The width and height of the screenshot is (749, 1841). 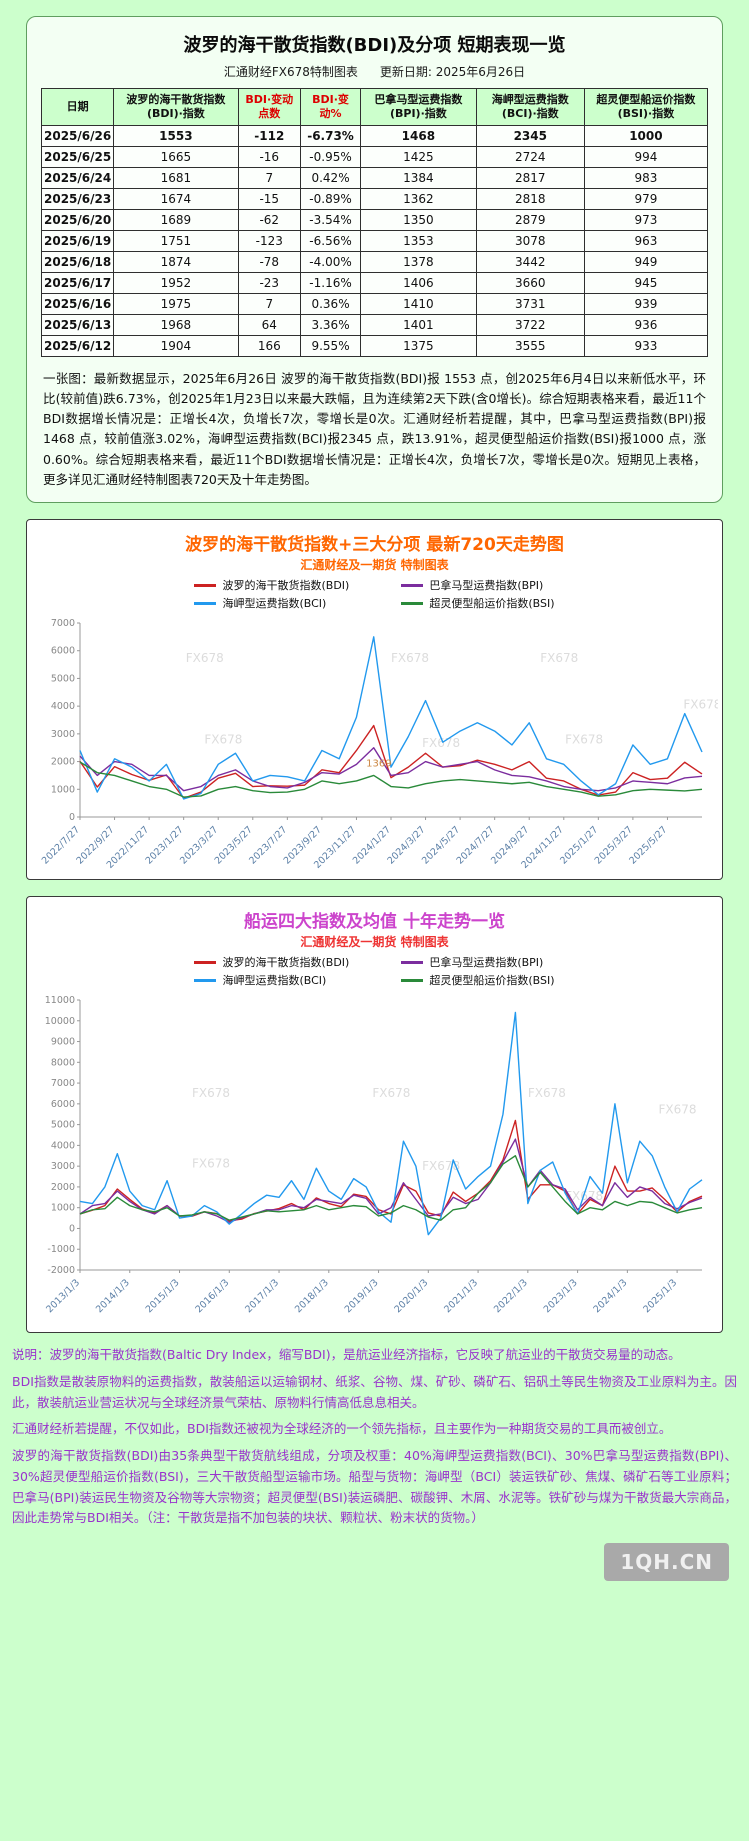 I want to click on table-cell: 945, so click(x=646, y=282).